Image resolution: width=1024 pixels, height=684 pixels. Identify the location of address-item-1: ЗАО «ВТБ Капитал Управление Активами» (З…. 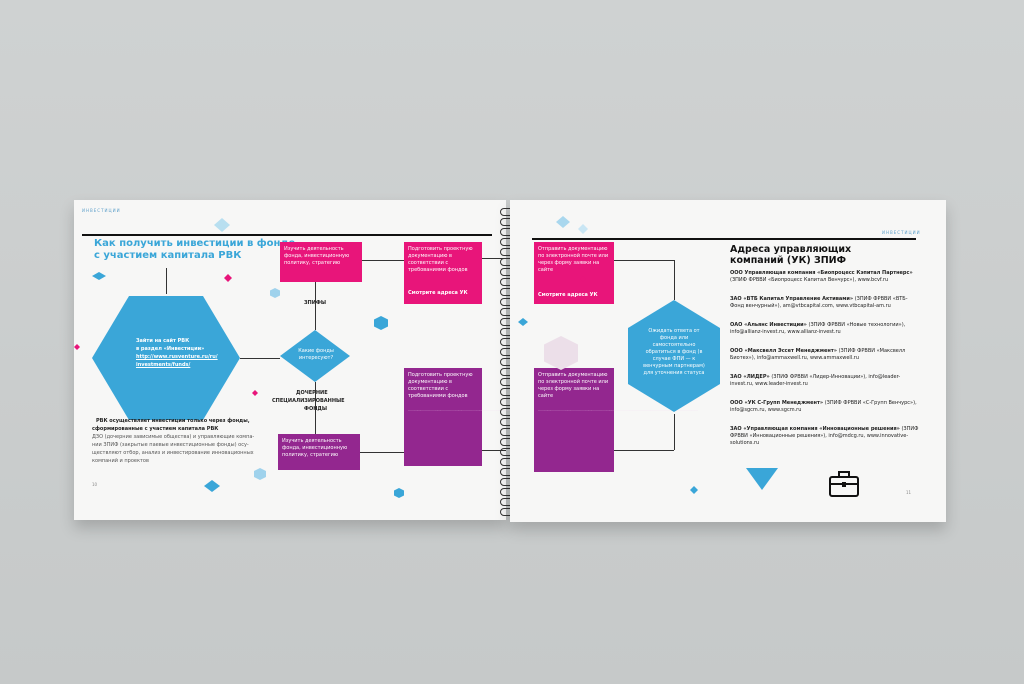
(825, 303).